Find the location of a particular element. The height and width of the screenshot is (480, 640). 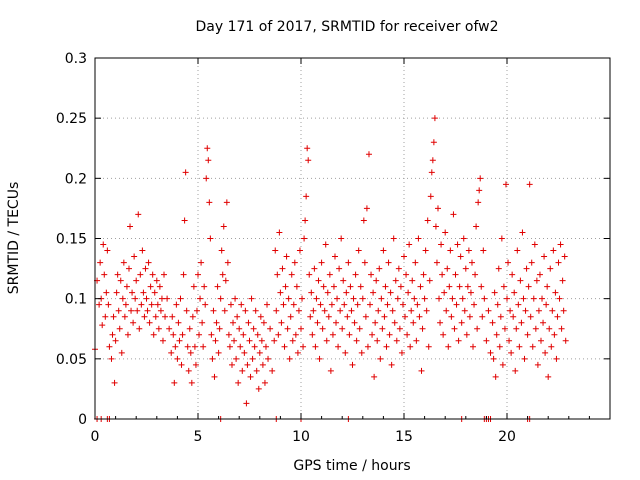

x-tick-label: 10 is located at coordinates (301, 437).